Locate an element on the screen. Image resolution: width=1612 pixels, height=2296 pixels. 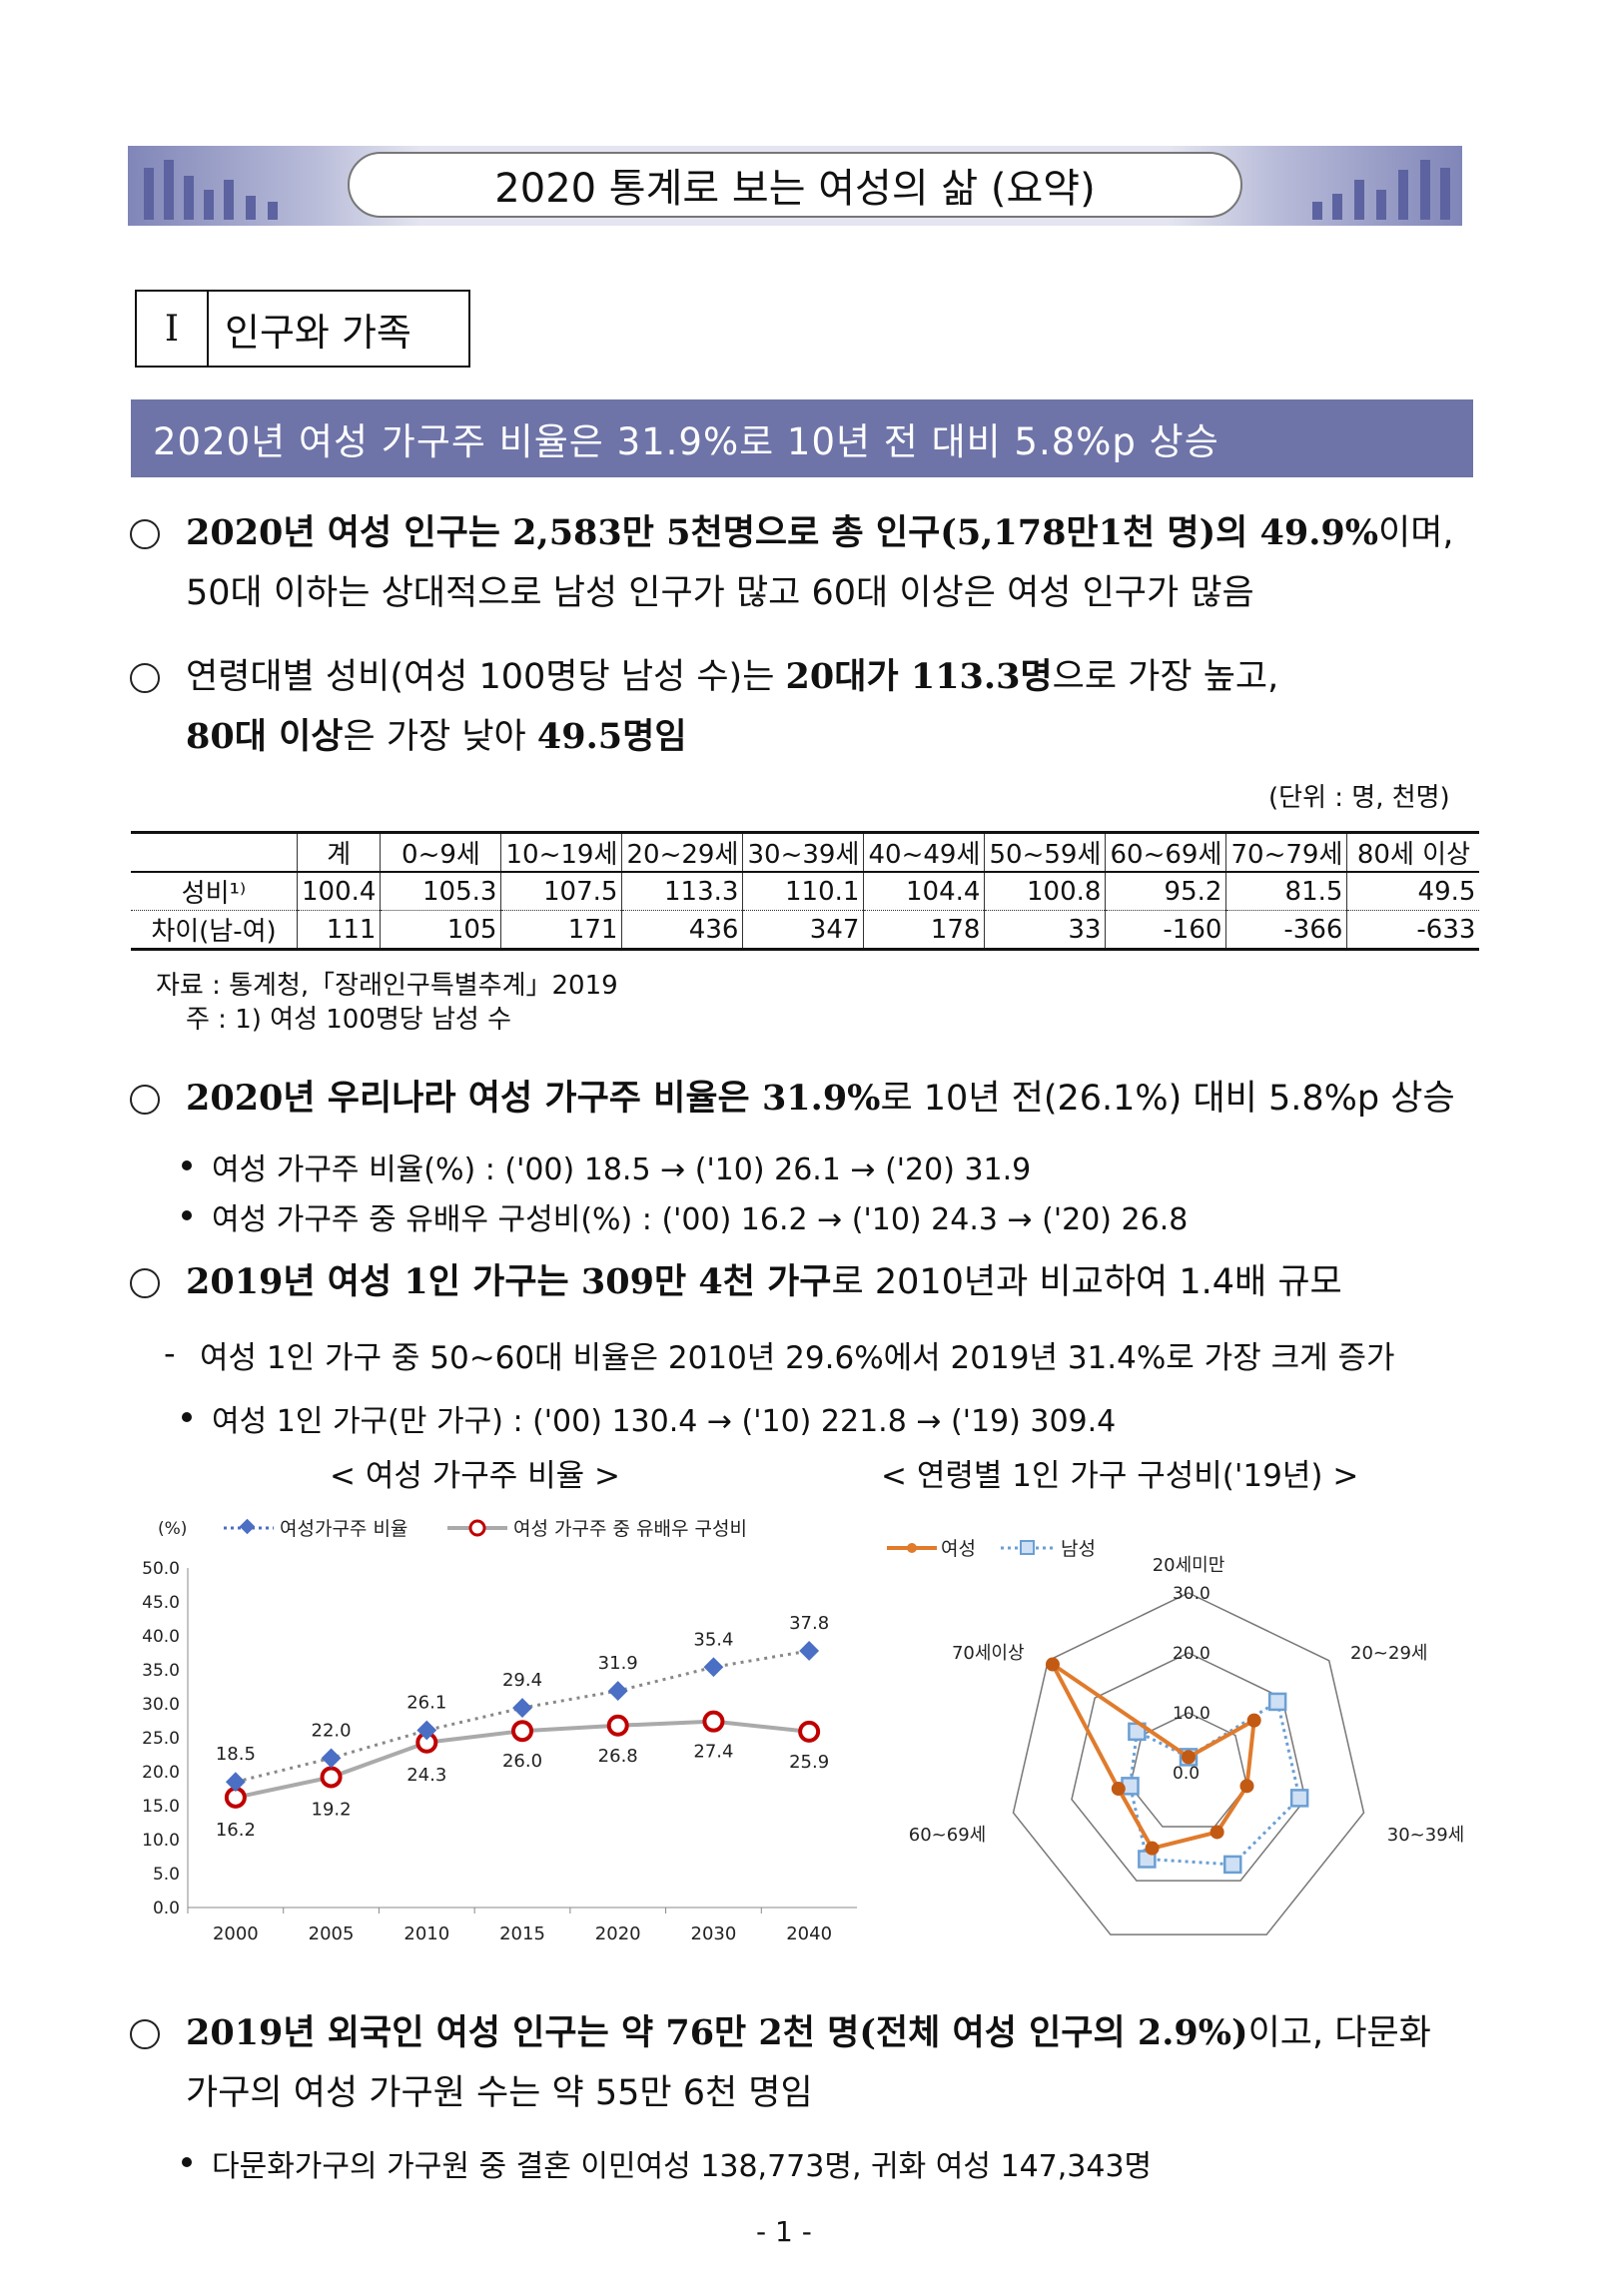
data-label-married: 26.8 is located at coordinates (618, 1756).